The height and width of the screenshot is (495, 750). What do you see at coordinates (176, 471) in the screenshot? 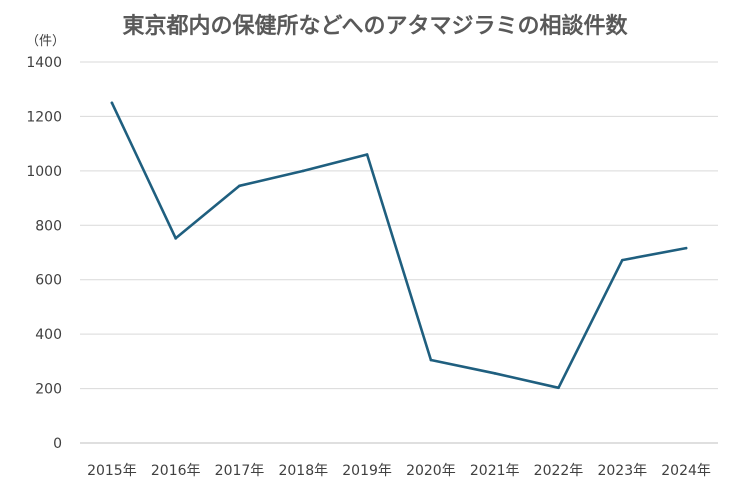
I see `x-tick-label: 2016年` at bounding box center [176, 471].